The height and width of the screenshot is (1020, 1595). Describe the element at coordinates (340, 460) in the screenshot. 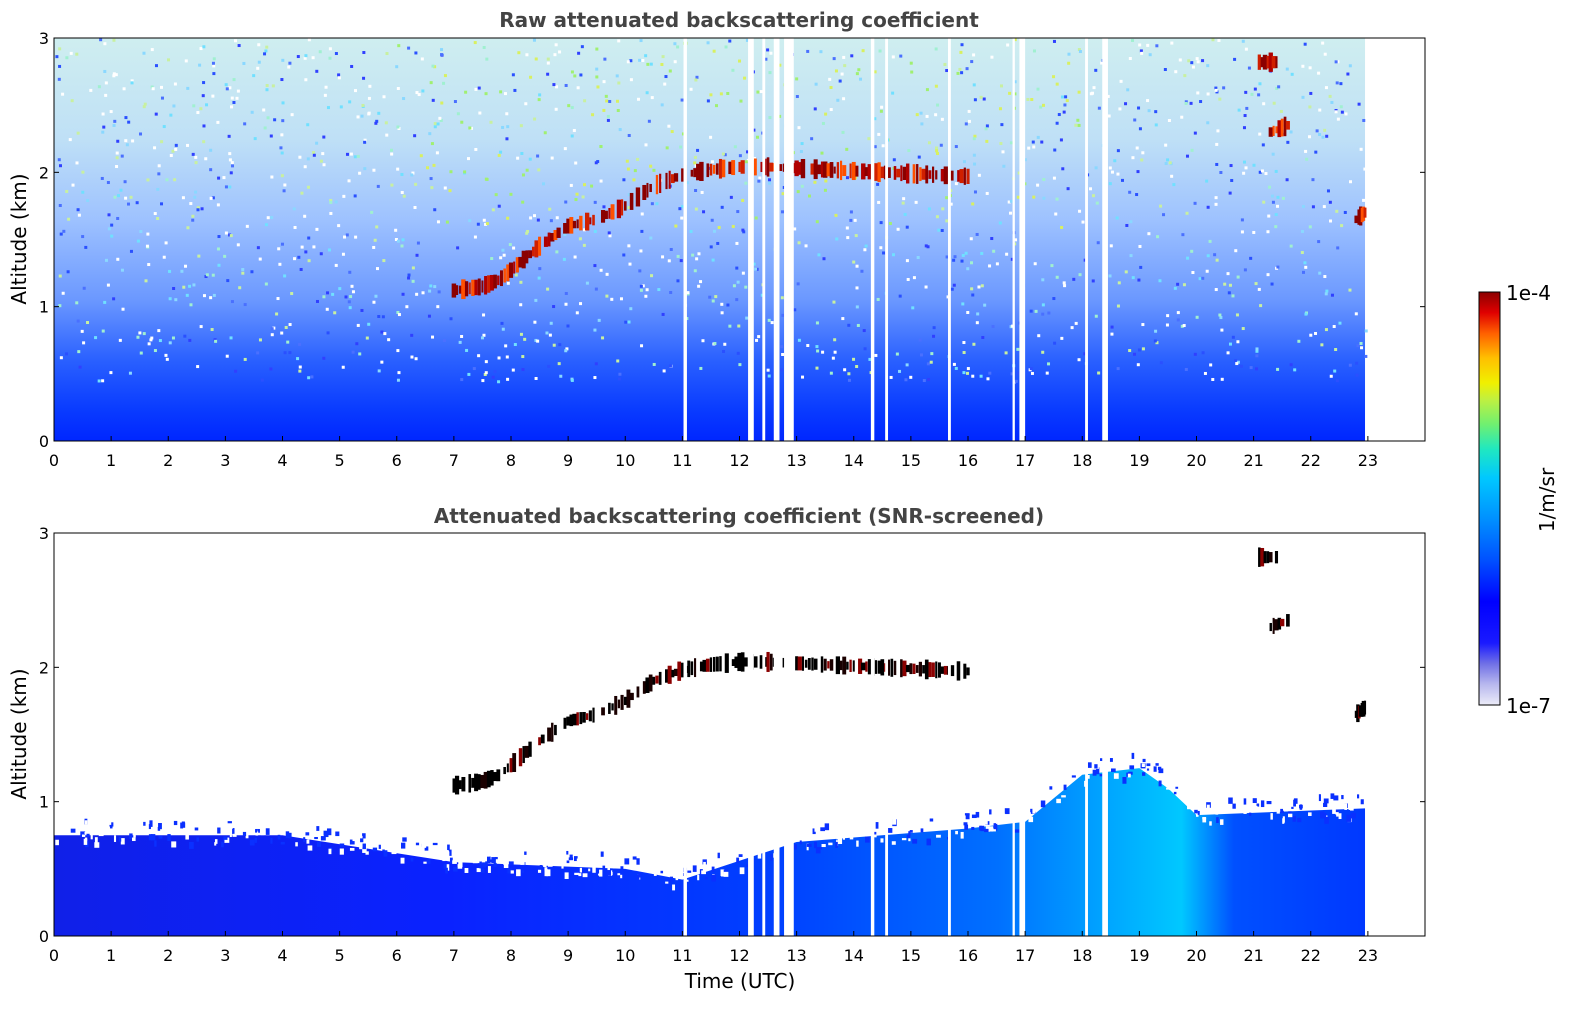

I see `x-tick-label: 5` at that location.